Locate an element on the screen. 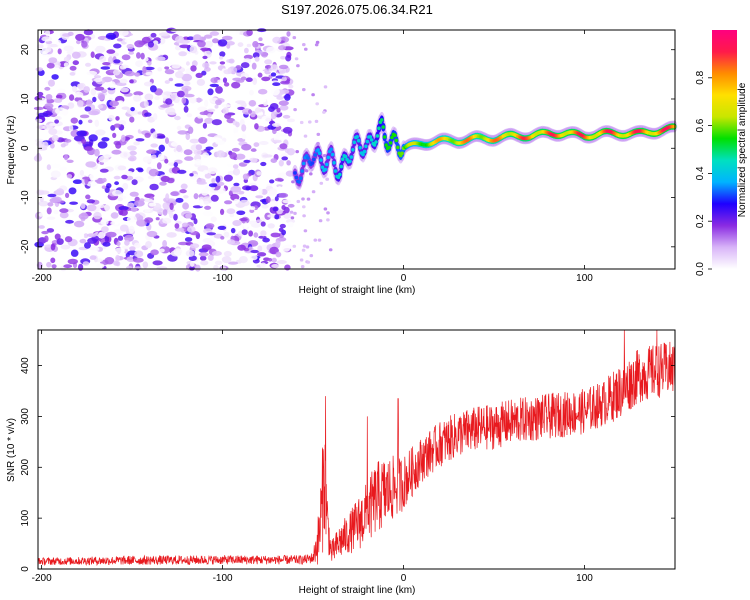  snr-x-tick-label: -200 is located at coordinates (42, 578).